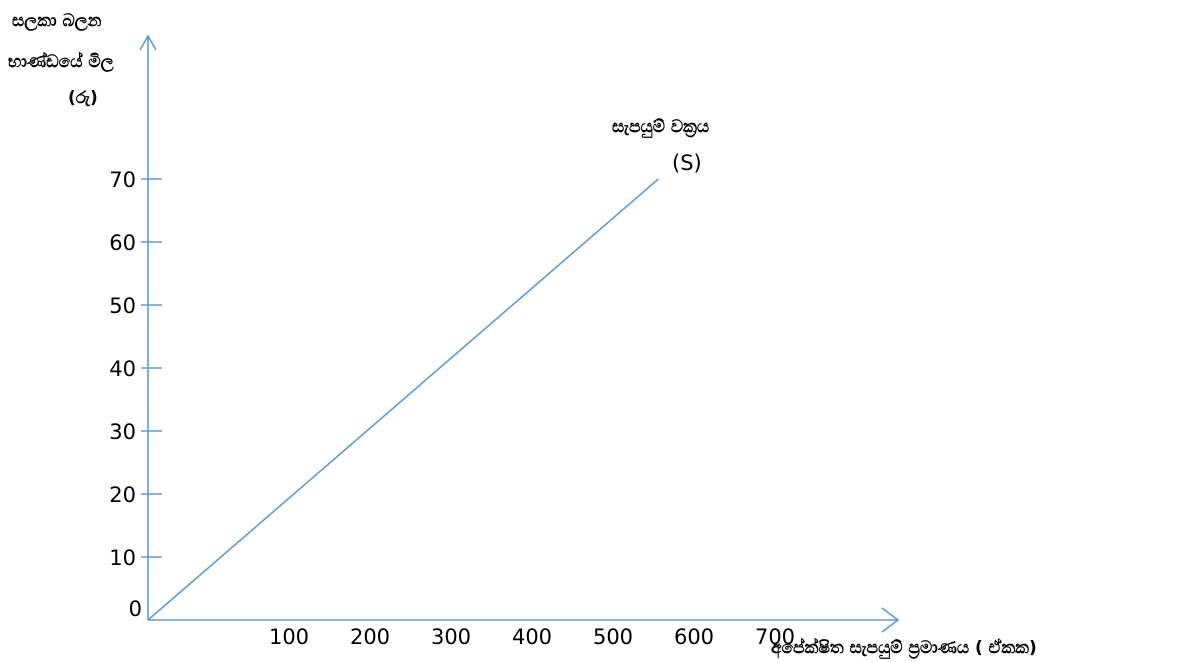 The image size is (1201, 662). Describe the element at coordinates (122, 495) in the screenshot. I see `y-tick-label: 20` at that location.